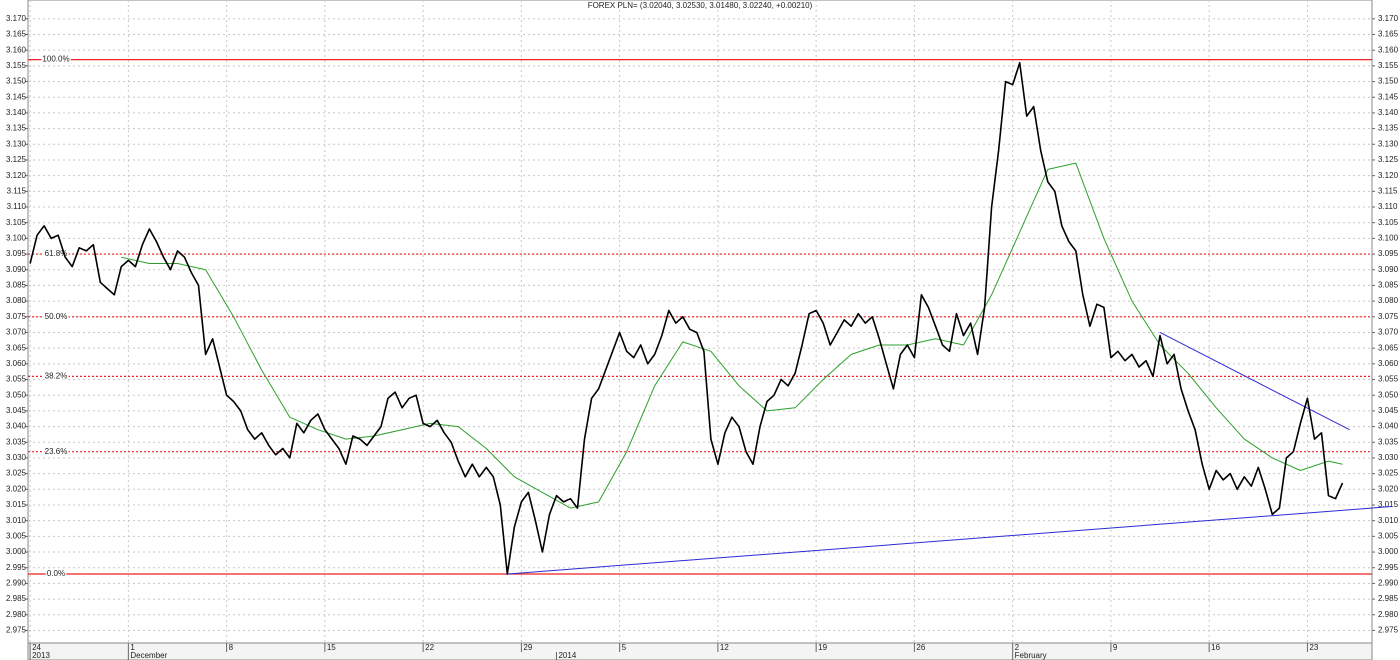  I want to click on y-tick-label: 3.040, so click(1388, 426).